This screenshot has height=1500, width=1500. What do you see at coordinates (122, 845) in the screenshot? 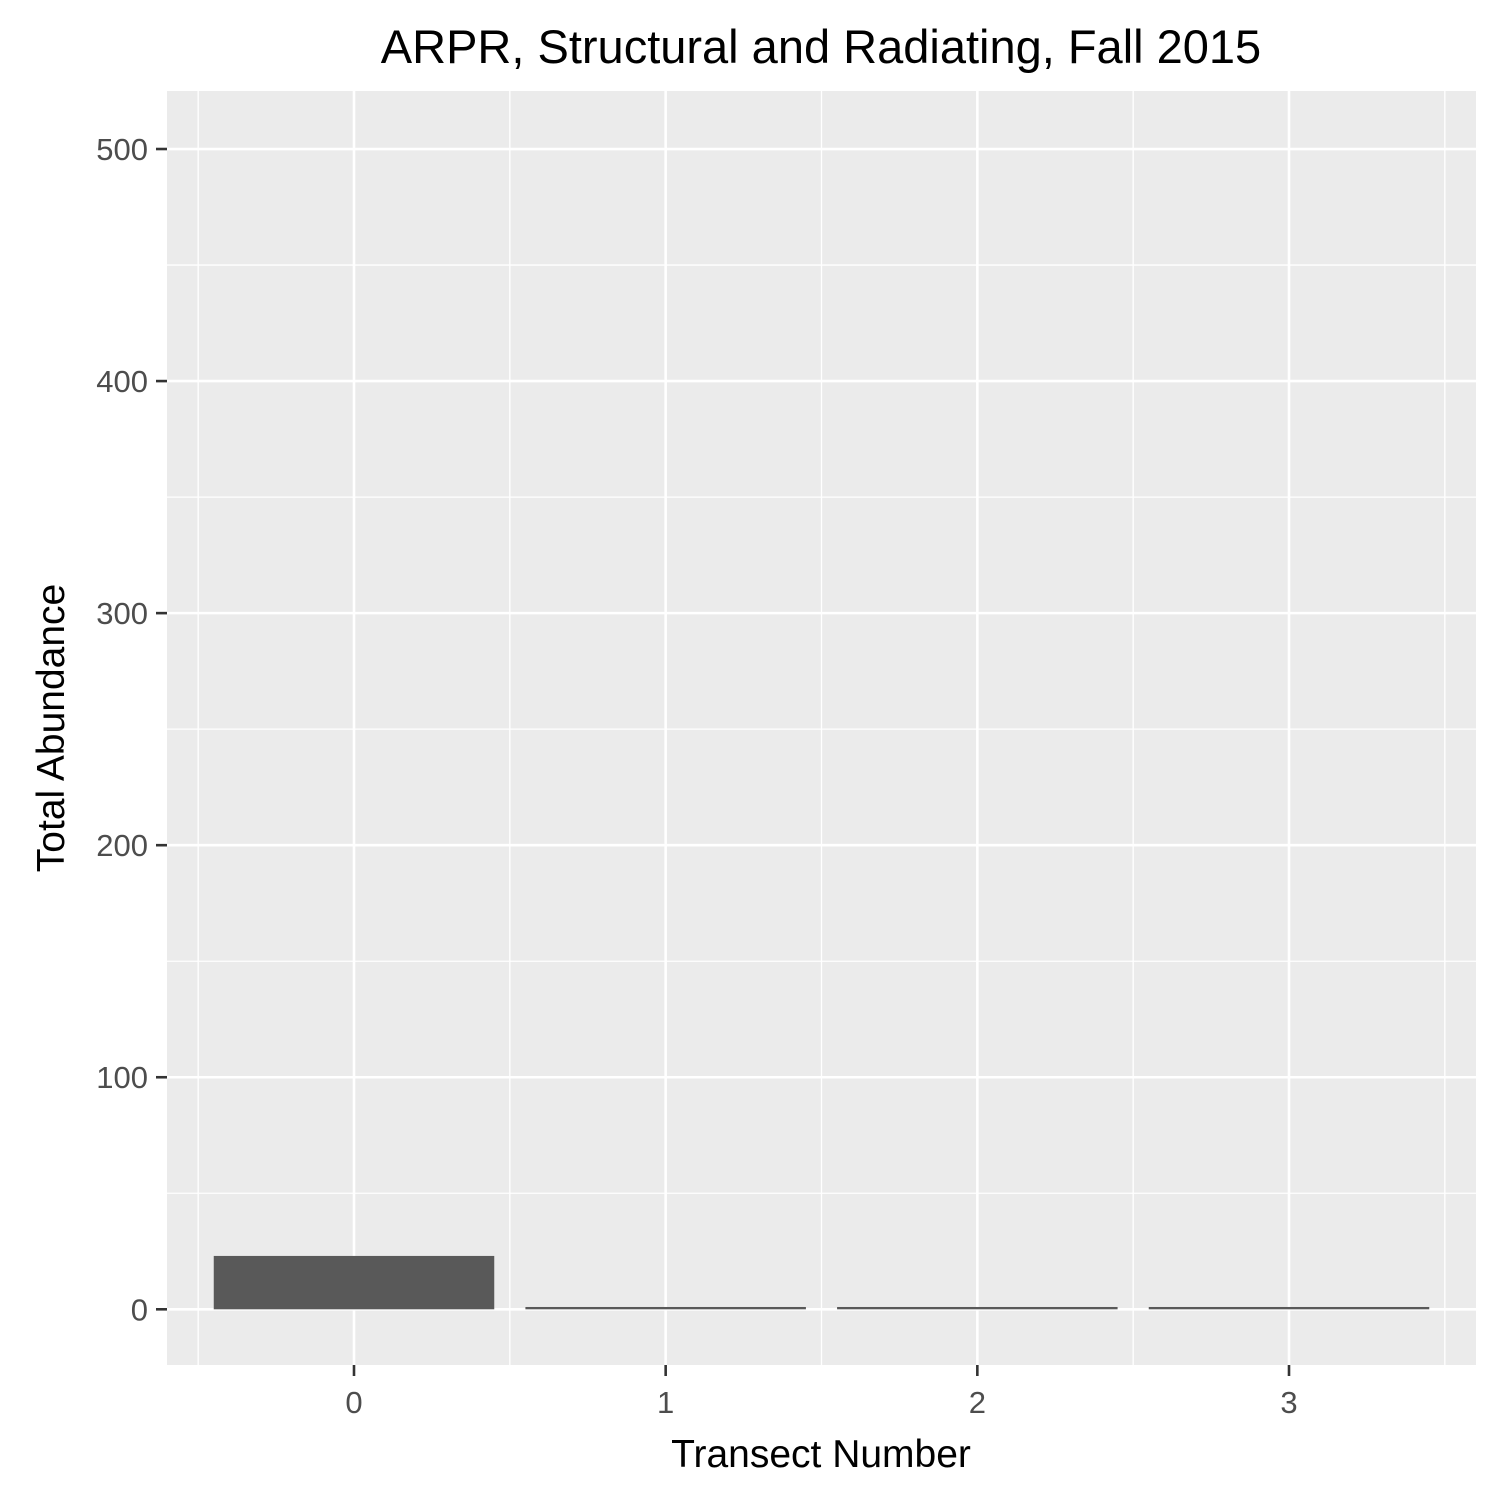
I see `y-tick-label: 200` at bounding box center [122, 845].